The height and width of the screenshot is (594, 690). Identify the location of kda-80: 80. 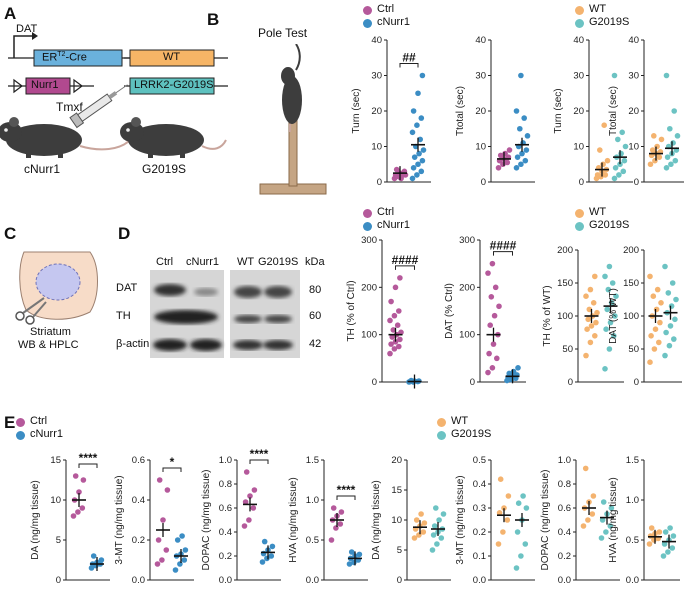
(315, 290).